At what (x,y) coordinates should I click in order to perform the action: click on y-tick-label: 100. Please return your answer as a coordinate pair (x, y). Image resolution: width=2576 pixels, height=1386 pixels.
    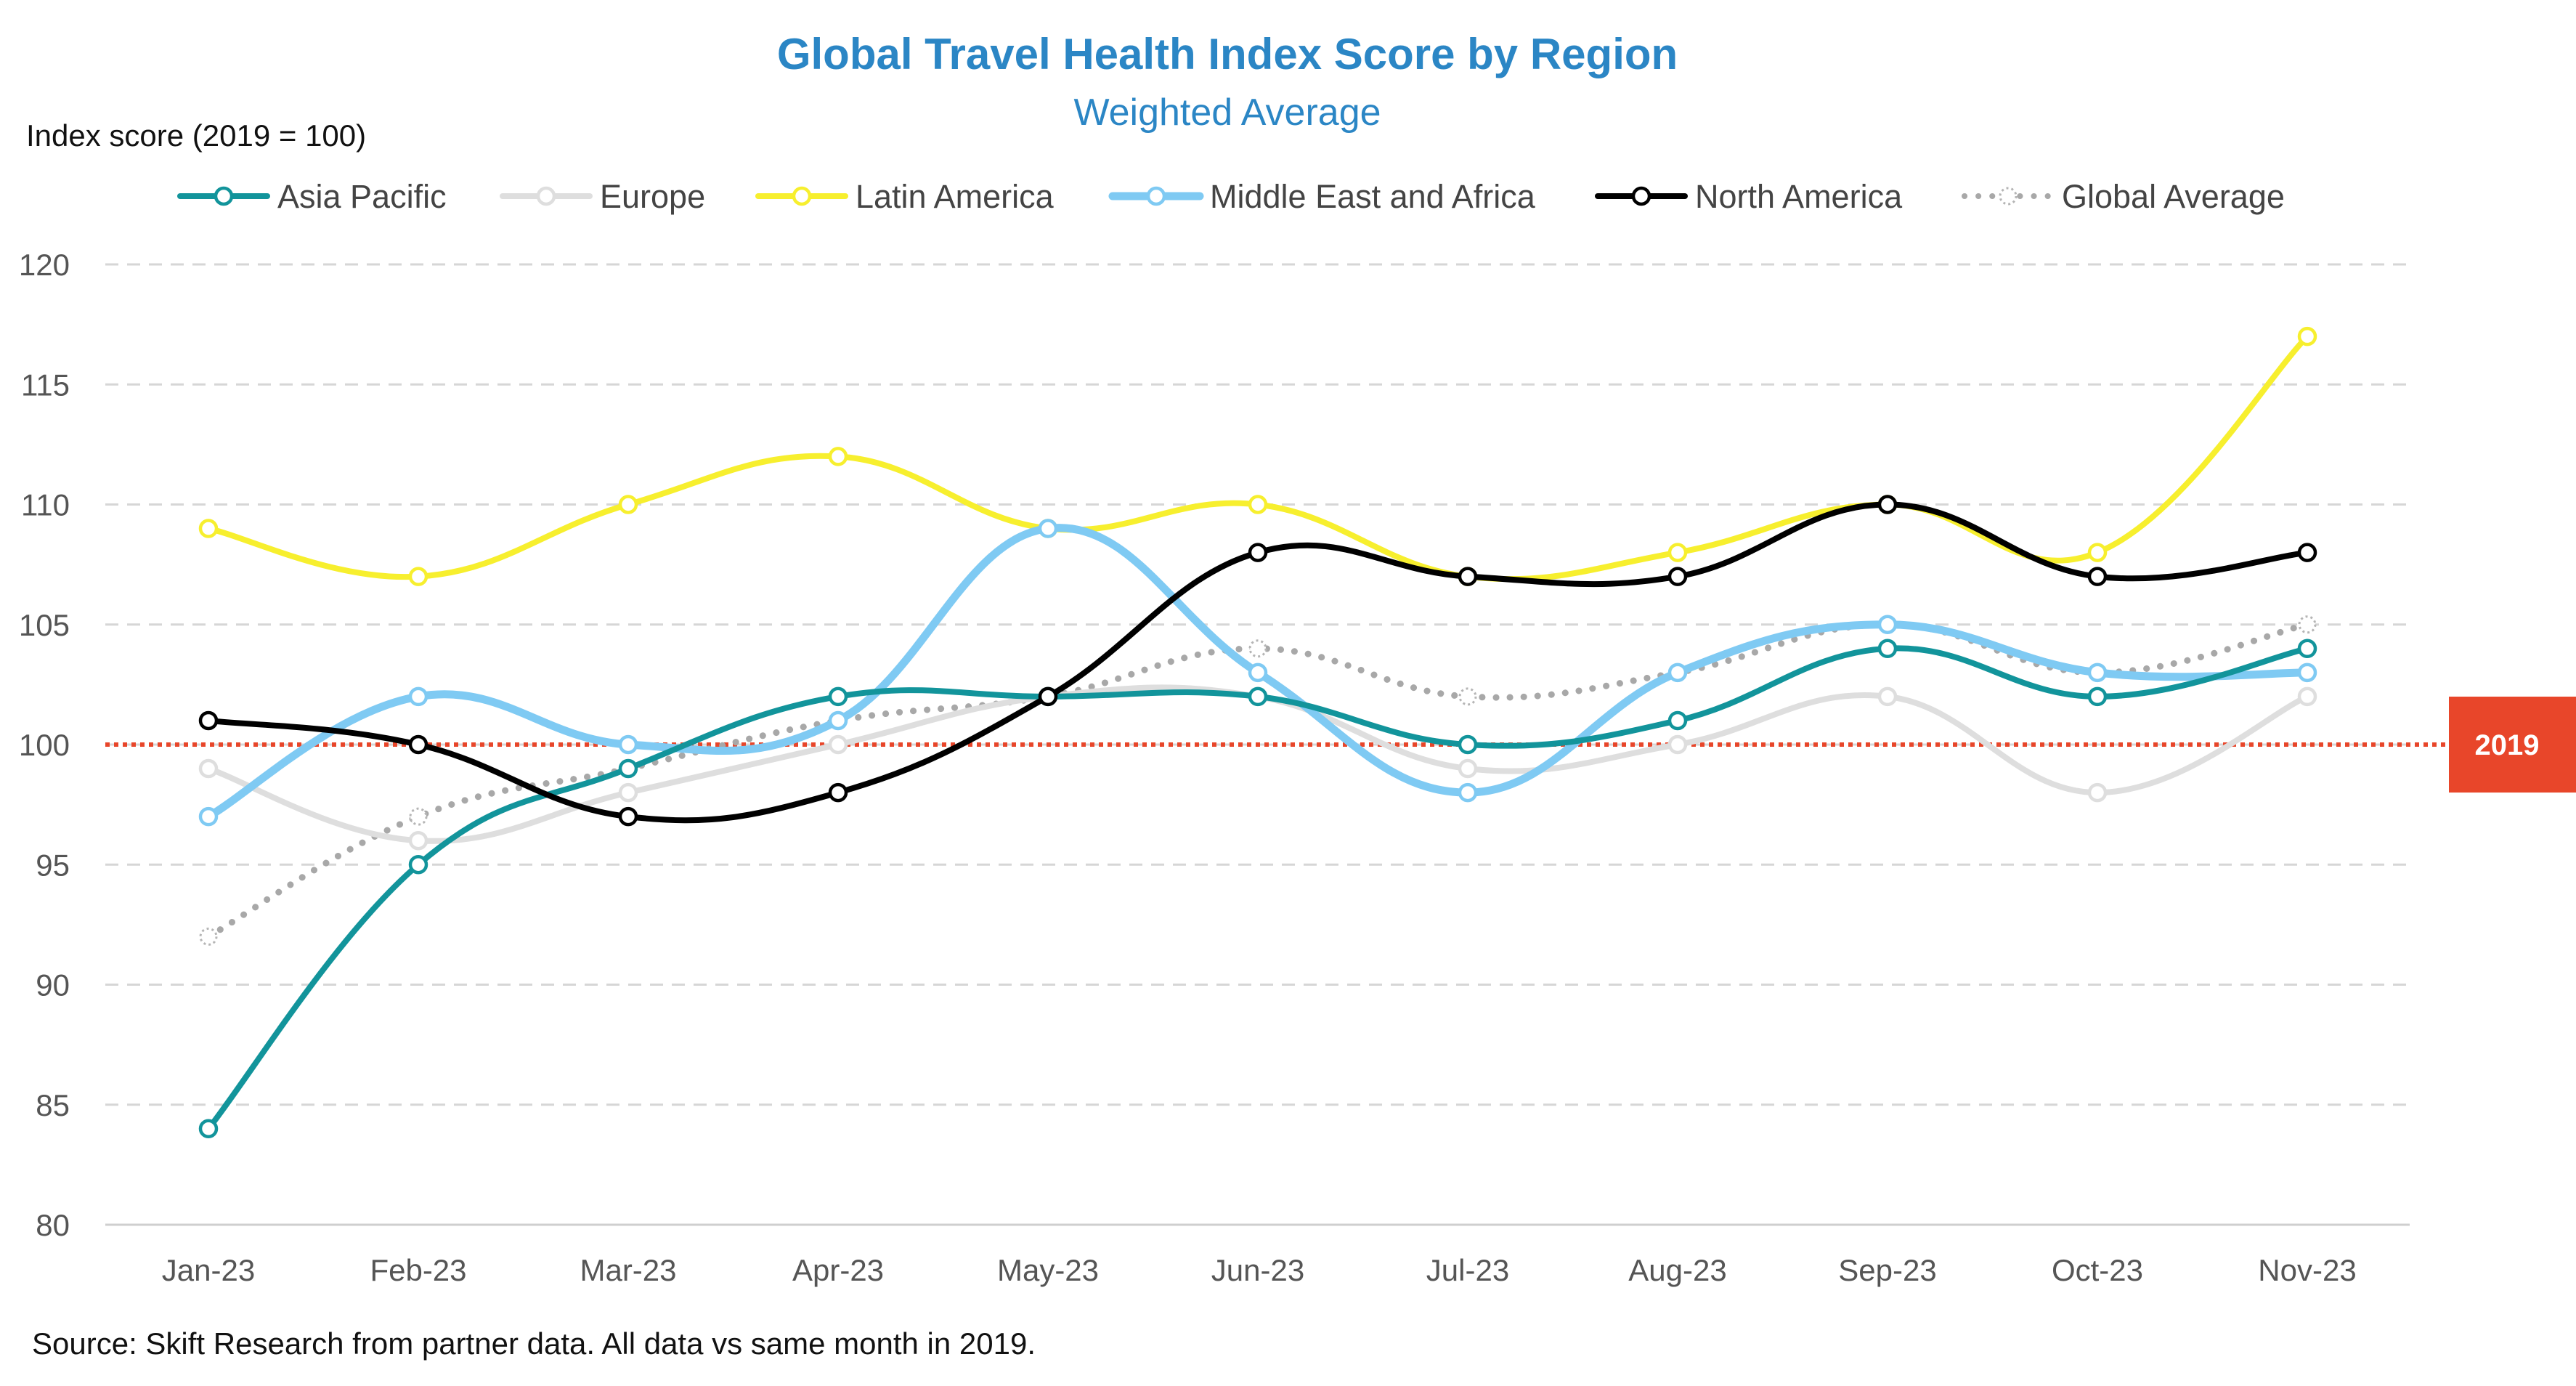
    Looking at the image, I should click on (45, 745).